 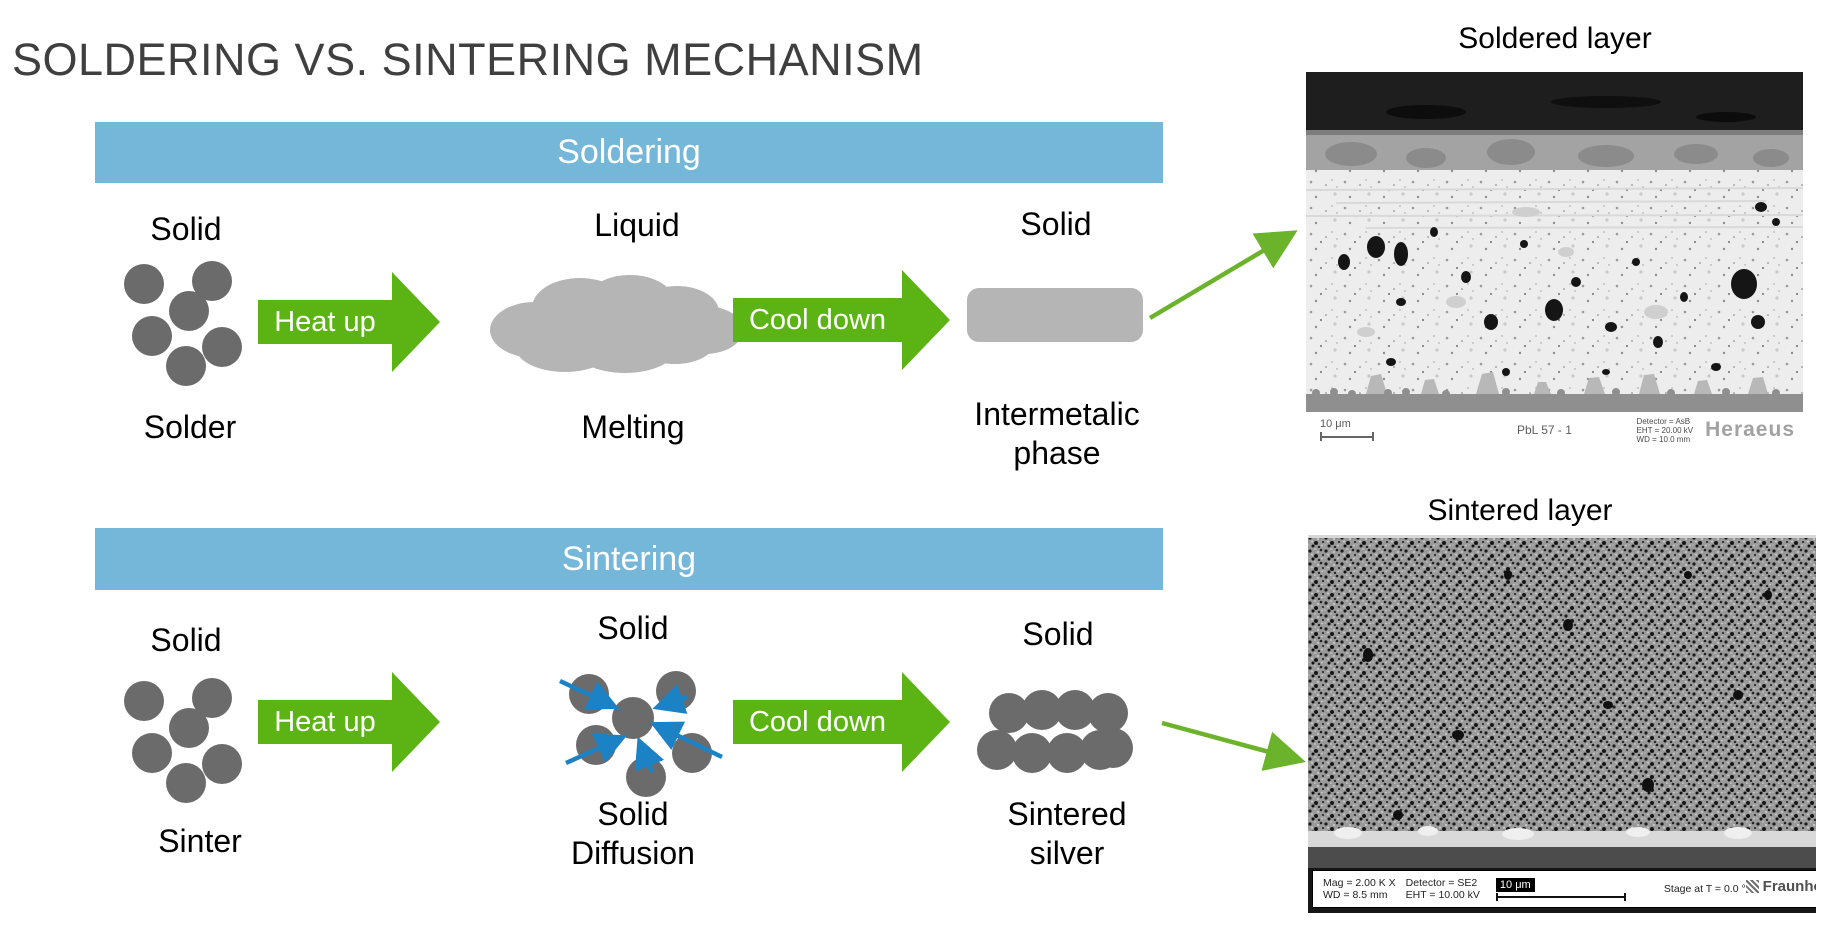 I want to click on heraeus-logo: Heraeus, so click(x=1750, y=429).